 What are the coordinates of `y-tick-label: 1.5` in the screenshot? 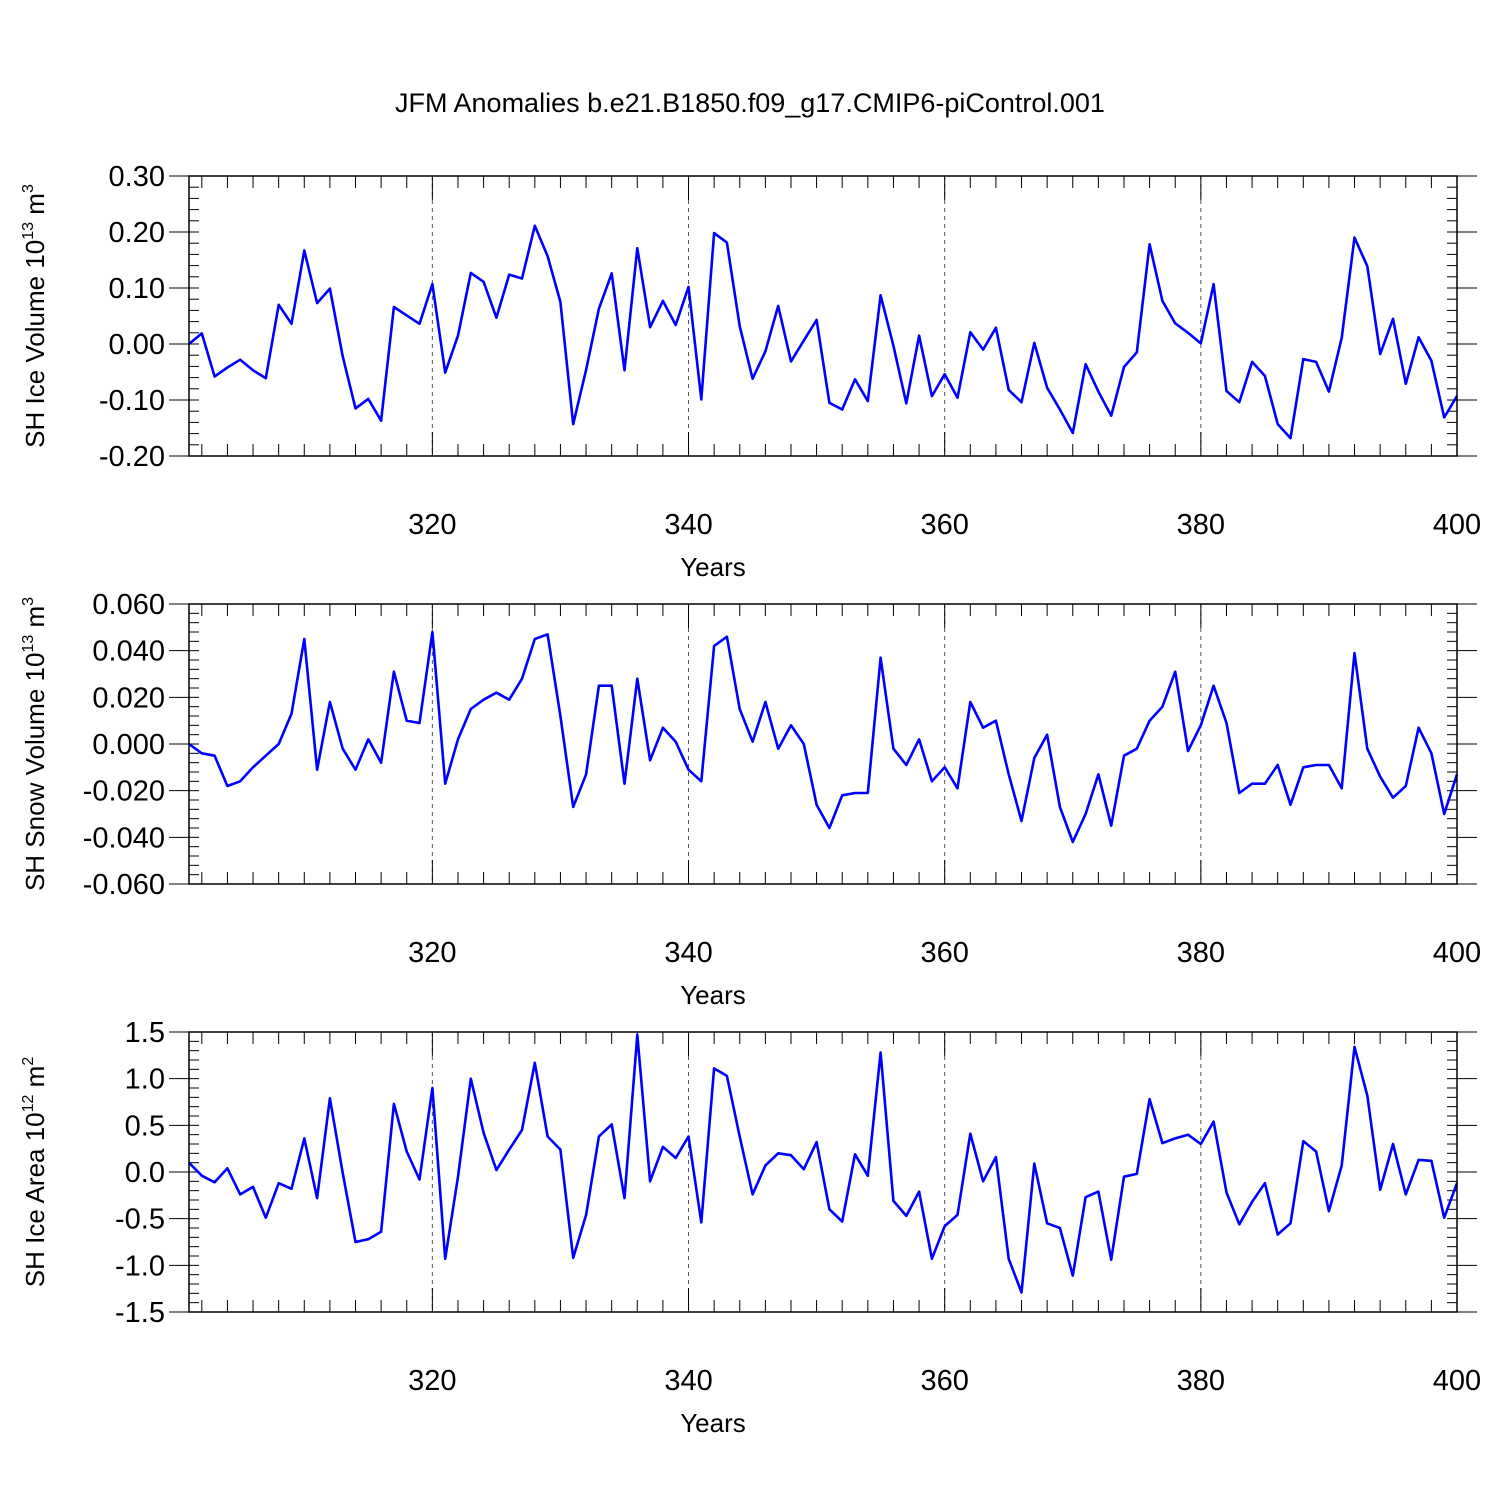 It's located at (145, 1033).